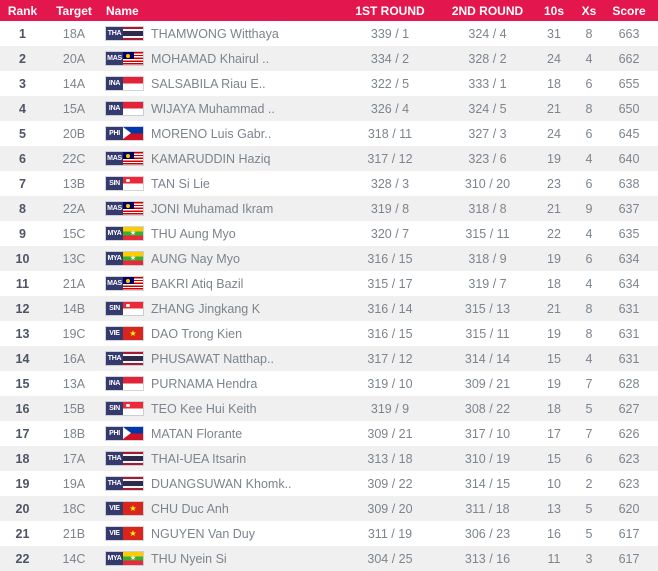 The image size is (658, 571). Describe the element at coordinates (629, 258) in the screenshot. I see `total-score: 634` at that location.